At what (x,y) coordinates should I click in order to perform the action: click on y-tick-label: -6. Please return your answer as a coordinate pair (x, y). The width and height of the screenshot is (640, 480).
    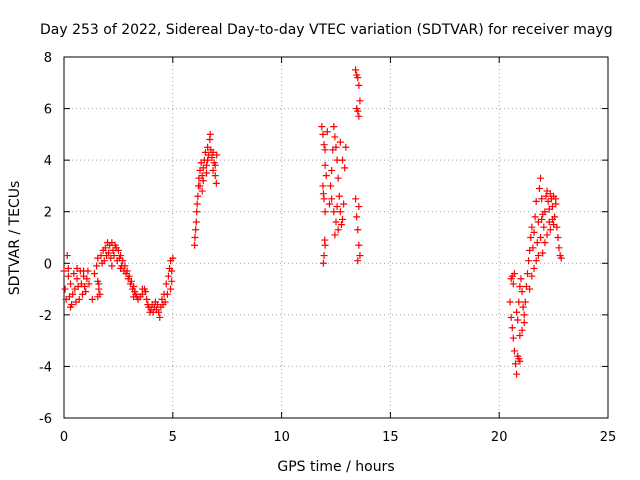
    Looking at the image, I should click on (45, 419).